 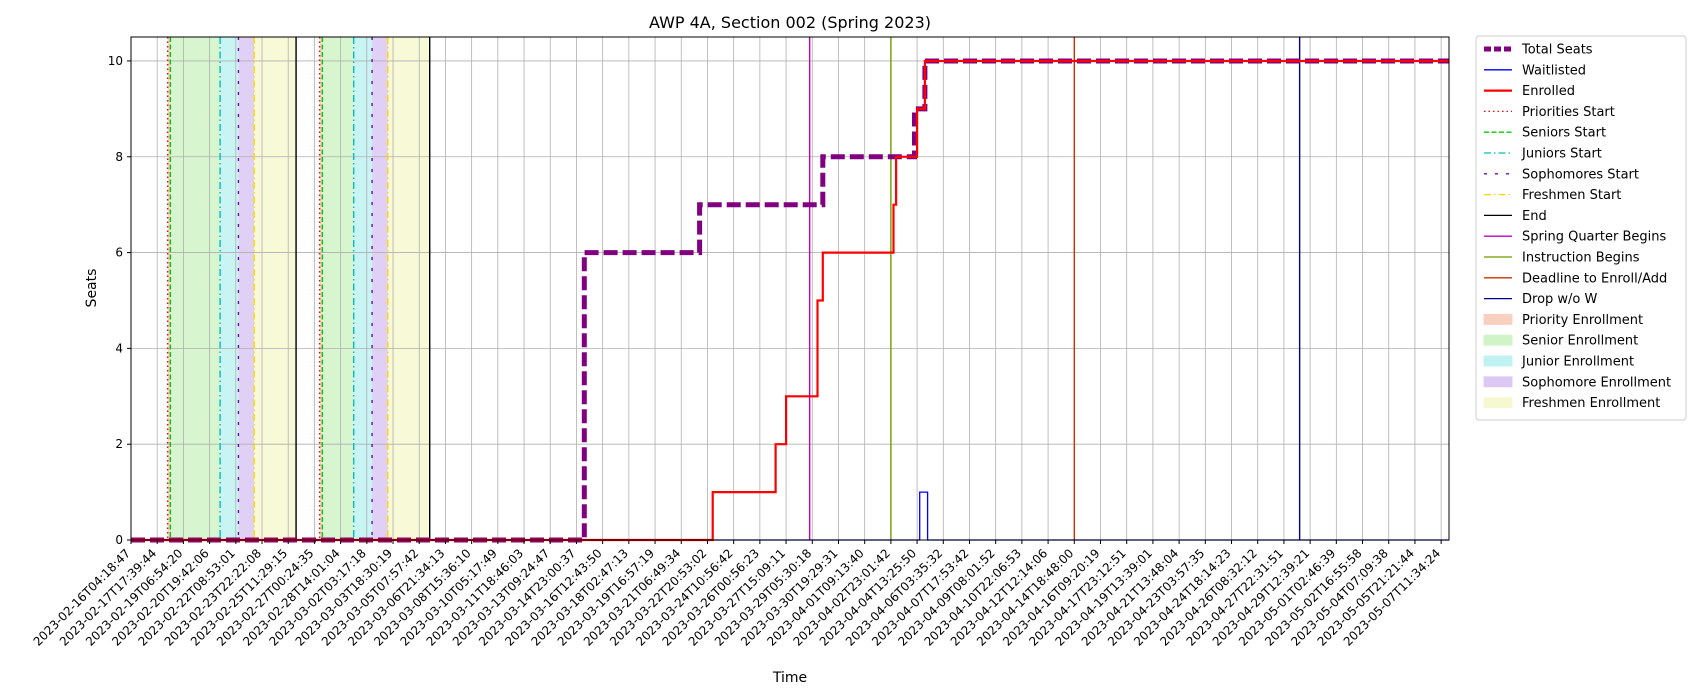 I want to click on x-axis-label: Time, so click(x=789, y=678).